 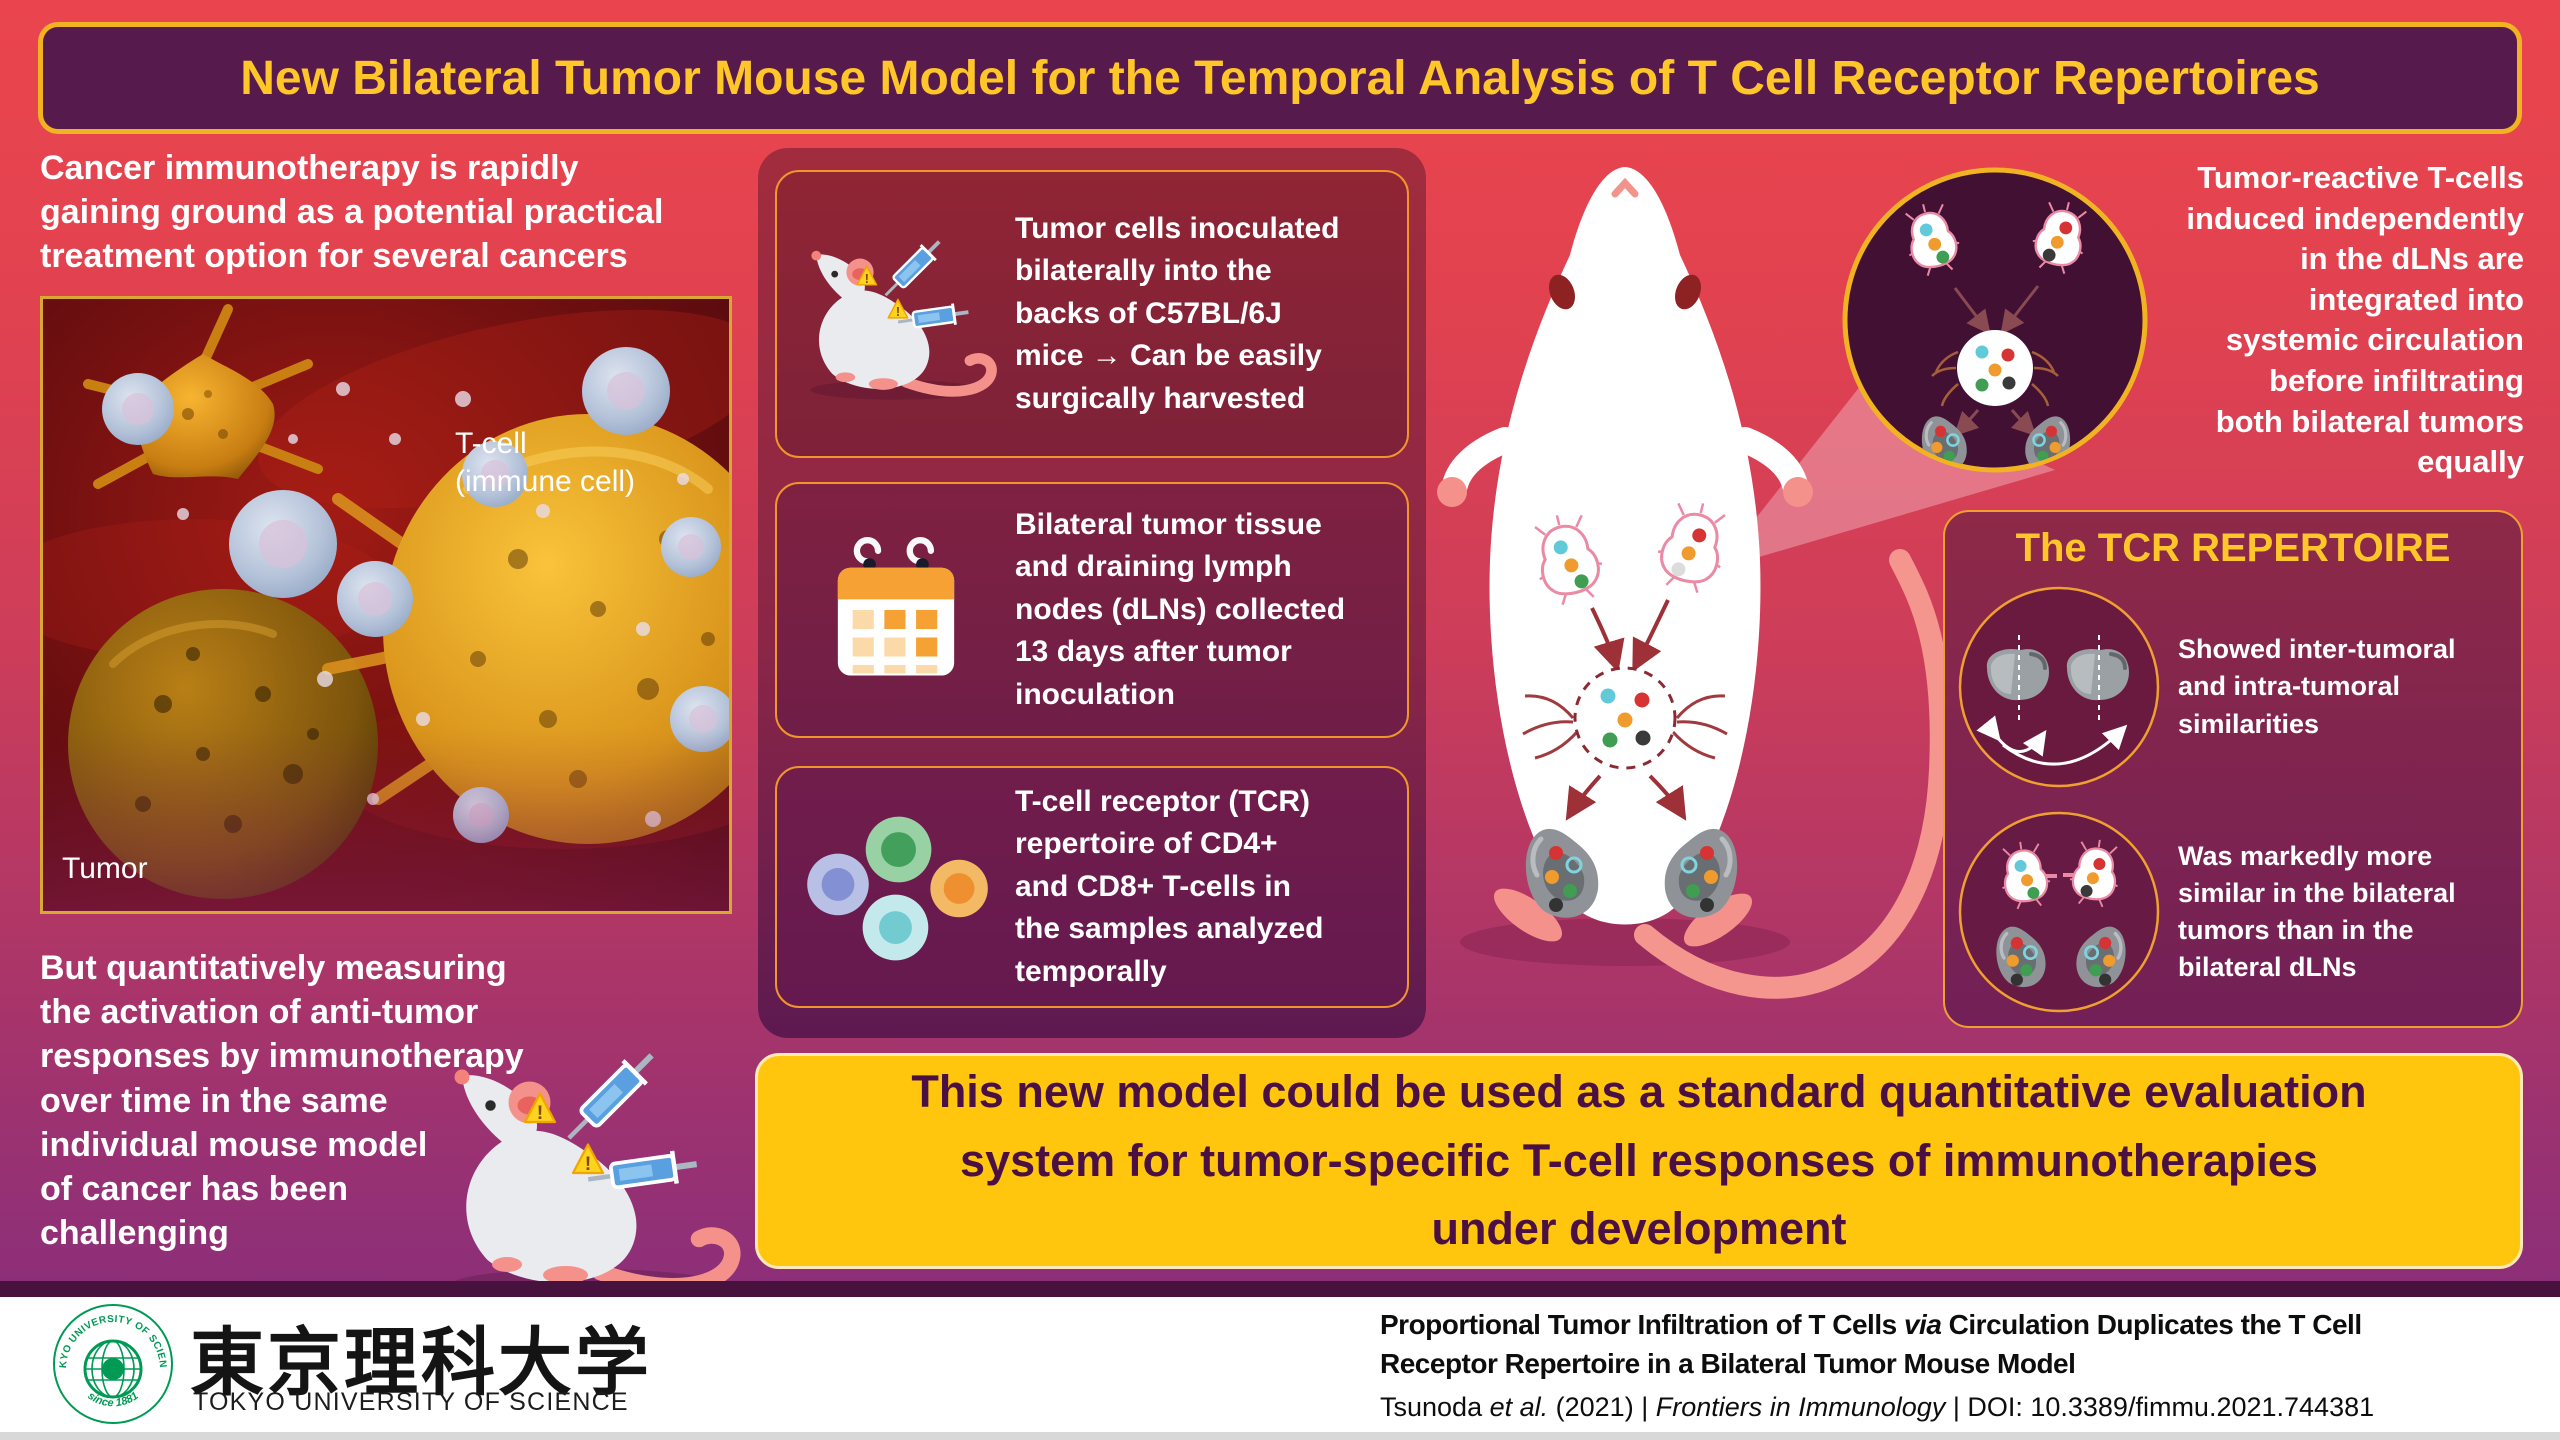 What do you see at coordinates (1688, 292) in the screenshot?
I see `mouse-ear-right` at bounding box center [1688, 292].